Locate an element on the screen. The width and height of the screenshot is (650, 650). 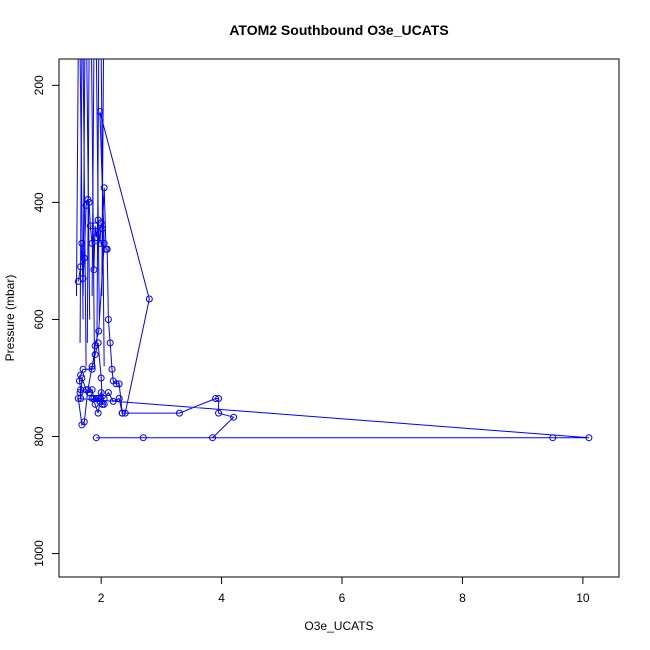
y-tick-label: 1000 is located at coordinates (39, 553).